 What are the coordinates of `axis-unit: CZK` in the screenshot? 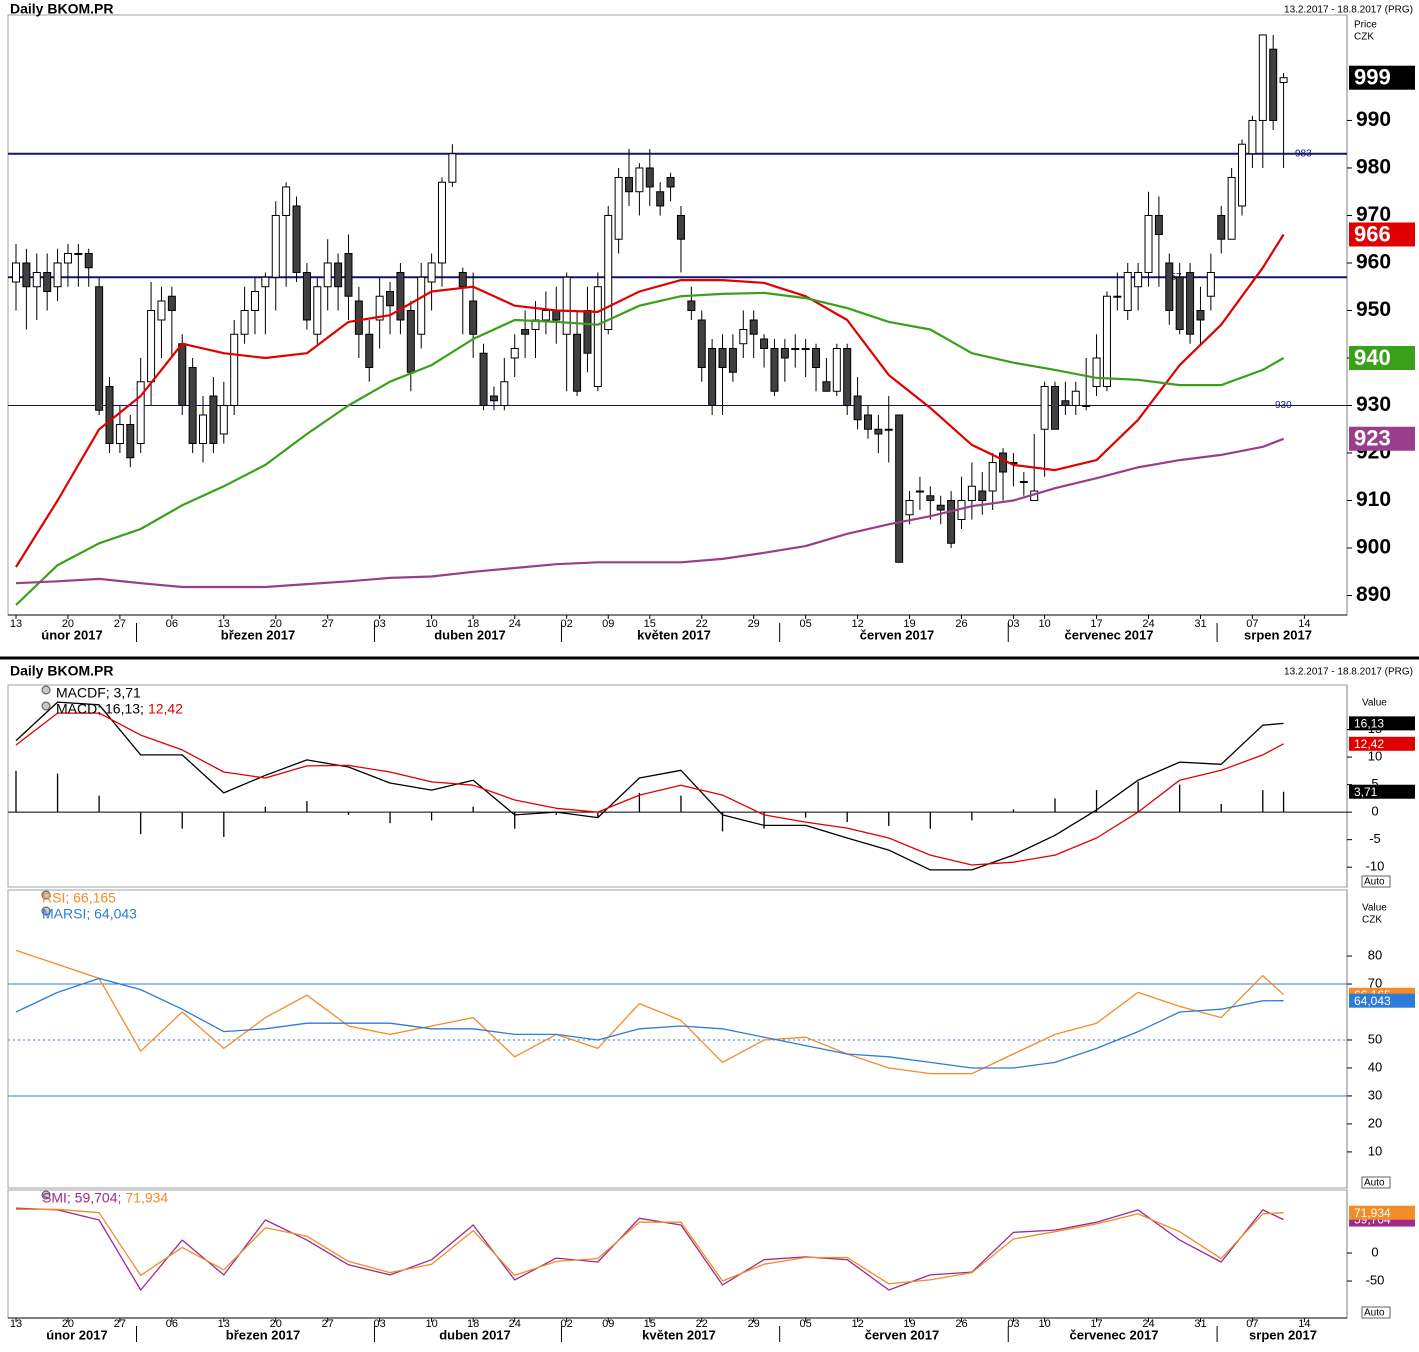 It's located at (1364, 37).